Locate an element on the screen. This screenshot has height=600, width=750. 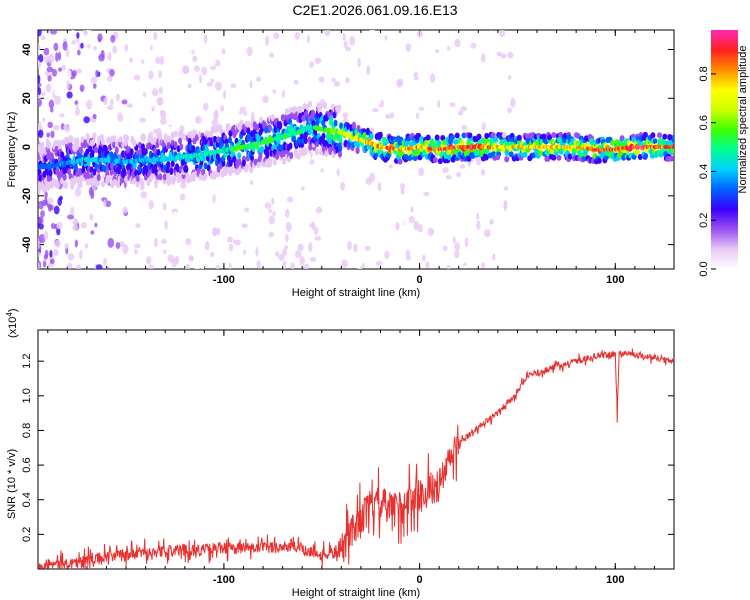
spec-ytick-label: -40 is located at coordinates (27, 245).